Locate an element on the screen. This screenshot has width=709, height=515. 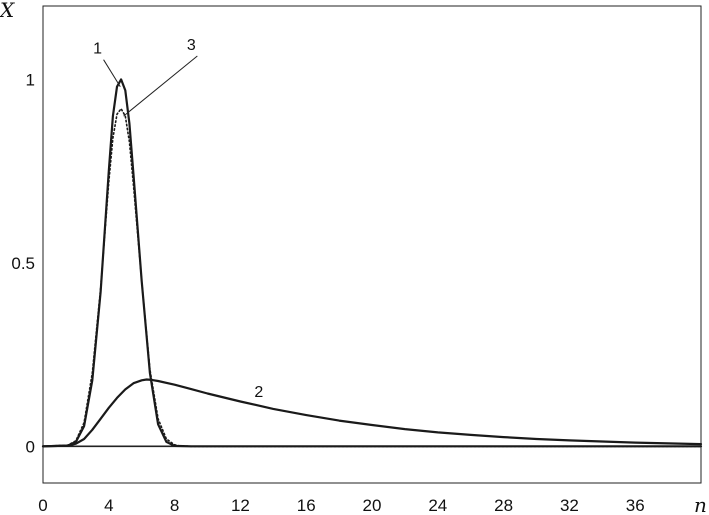
curve-label-2: 2 is located at coordinates (258, 392).